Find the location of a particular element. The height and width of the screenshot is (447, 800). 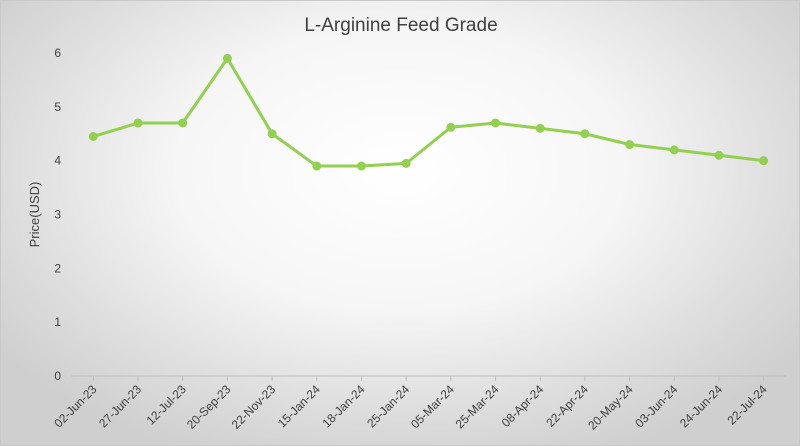

x-tick-label: 12-Jul-23 is located at coordinates (167, 405).